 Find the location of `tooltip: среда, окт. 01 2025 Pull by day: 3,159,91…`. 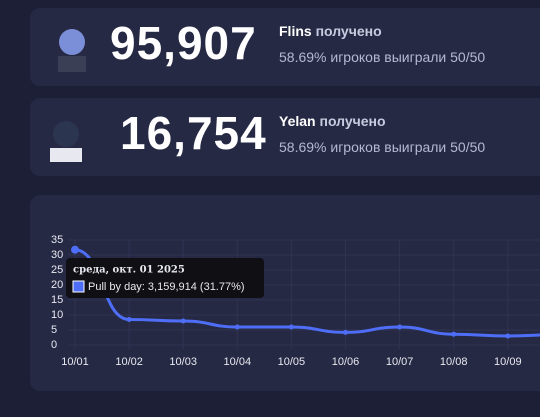

tooltip: среда, окт. 01 2025 Pull by day: 3,159,91… is located at coordinates (165, 278).